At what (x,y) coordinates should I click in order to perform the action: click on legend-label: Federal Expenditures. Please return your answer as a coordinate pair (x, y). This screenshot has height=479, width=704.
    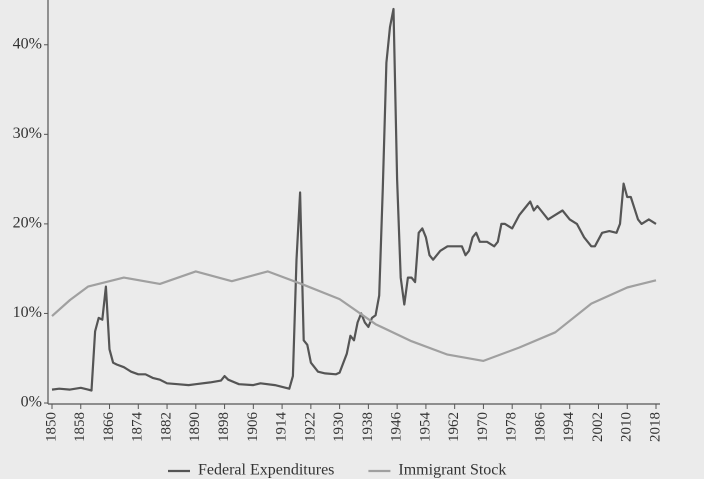
    Looking at the image, I should click on (266, 470).